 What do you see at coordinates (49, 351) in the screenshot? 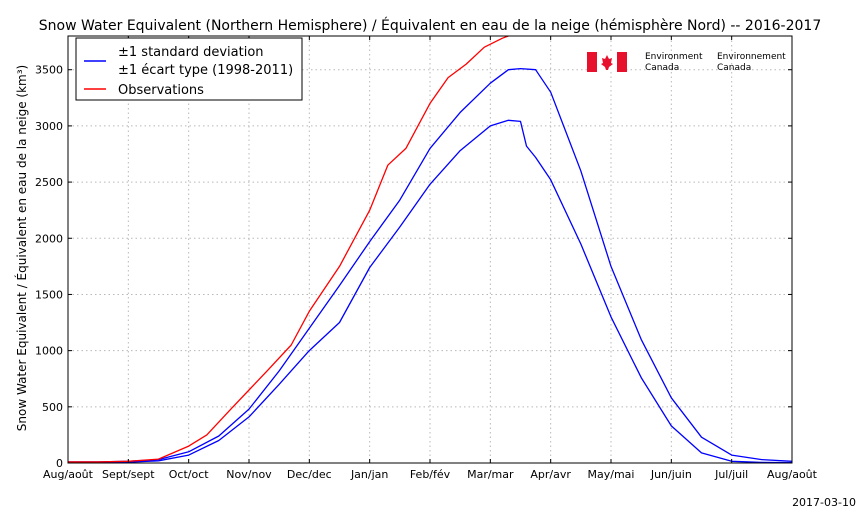
I see `y-tick-label: 1000` at bounding box center [49, 351].